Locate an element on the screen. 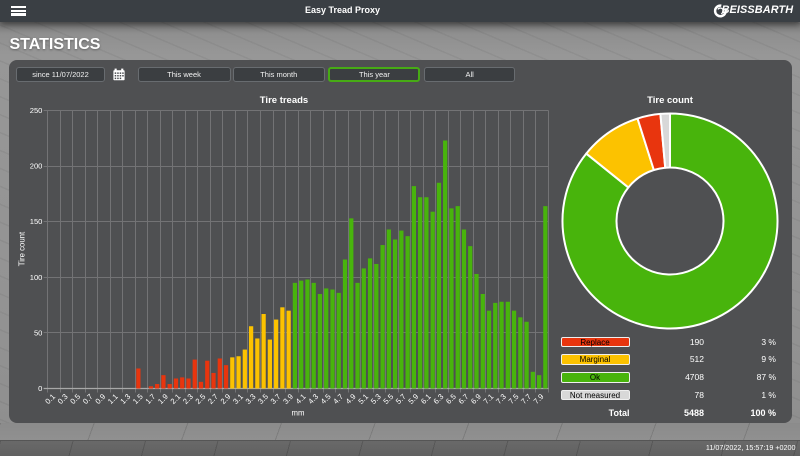 Image resolution: width=800 pixels, height=456 pixels. svg-text: 150 is located at coordinates (36, 221).